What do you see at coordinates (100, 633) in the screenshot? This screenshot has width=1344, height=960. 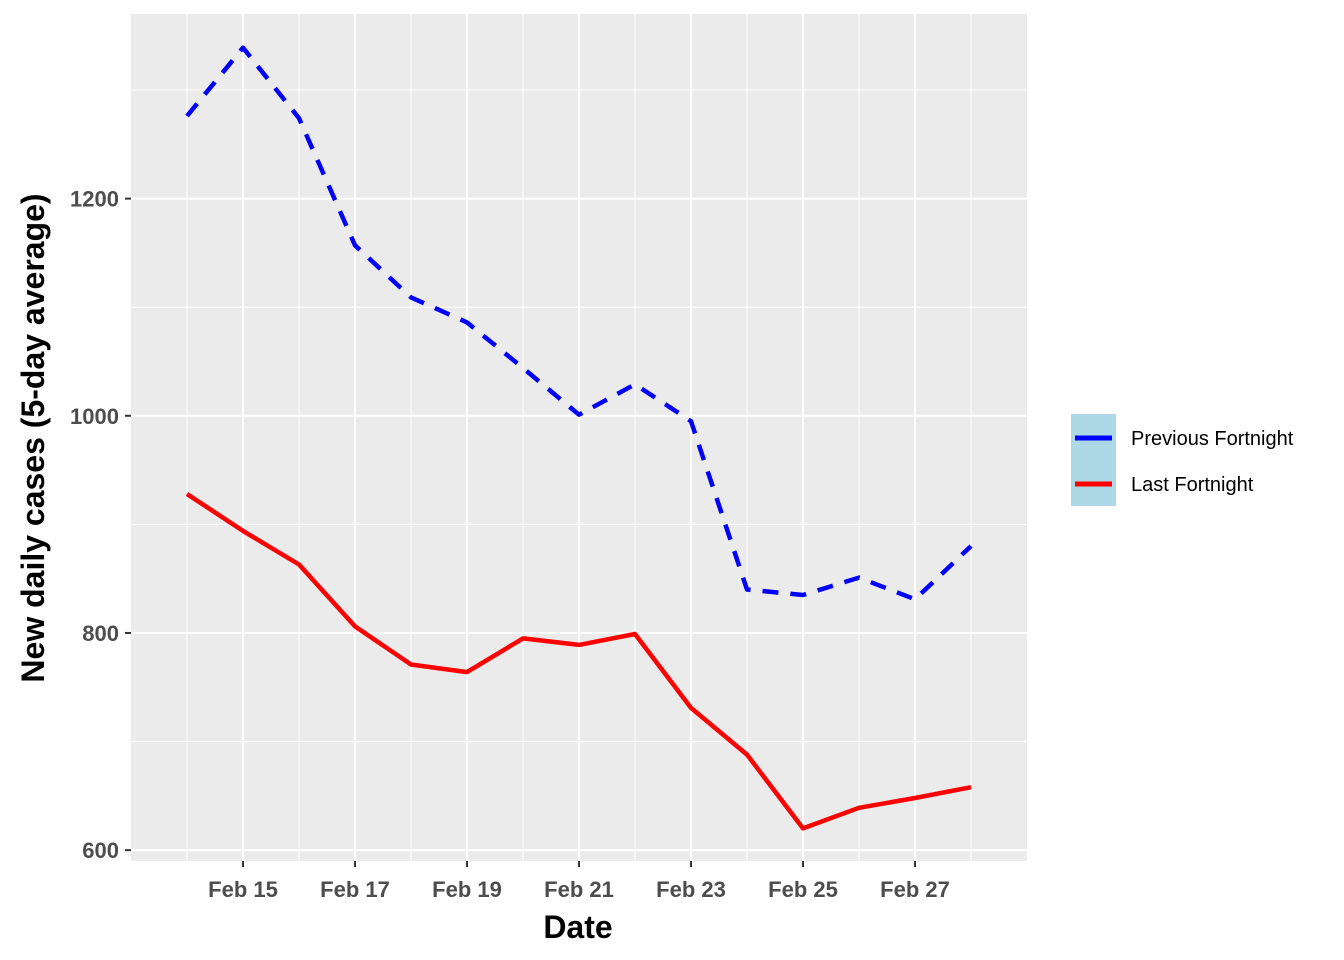 I see `y-tick-label: 800` at bounding box center [100, 633].